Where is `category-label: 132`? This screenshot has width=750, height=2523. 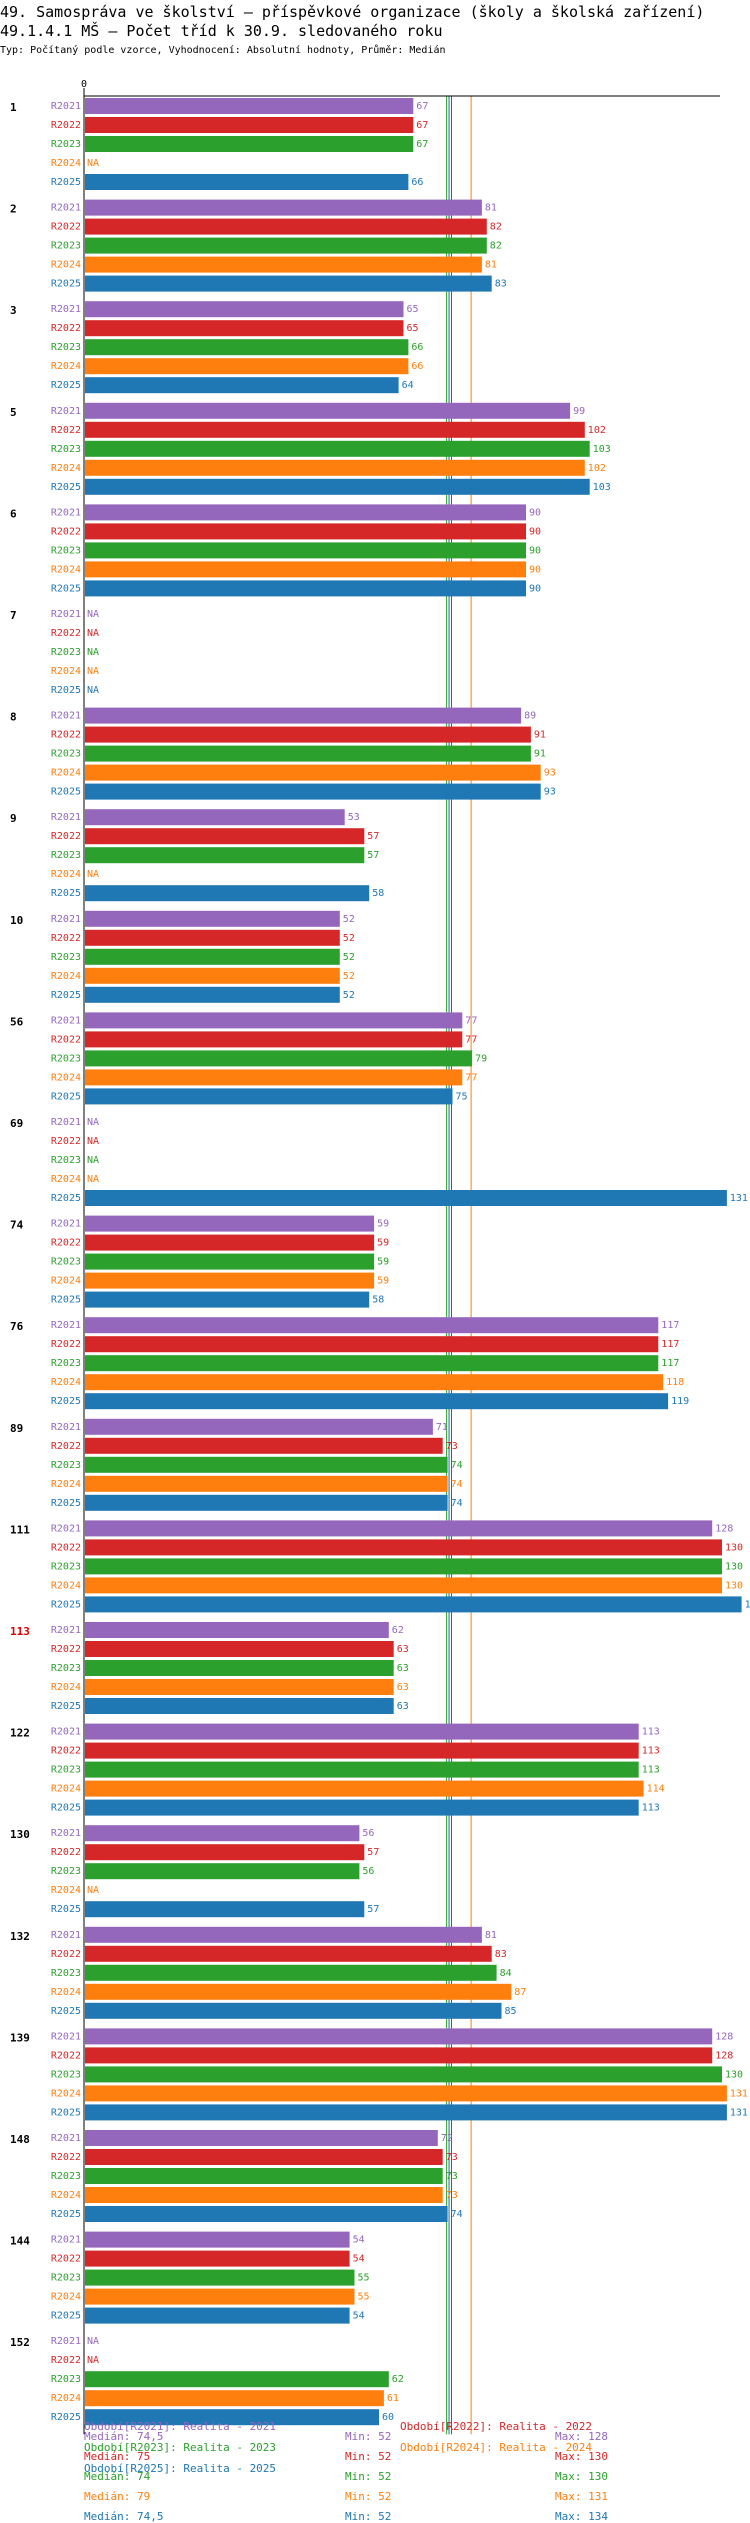 category-label: 132 is located at coordinates (20, 1936).